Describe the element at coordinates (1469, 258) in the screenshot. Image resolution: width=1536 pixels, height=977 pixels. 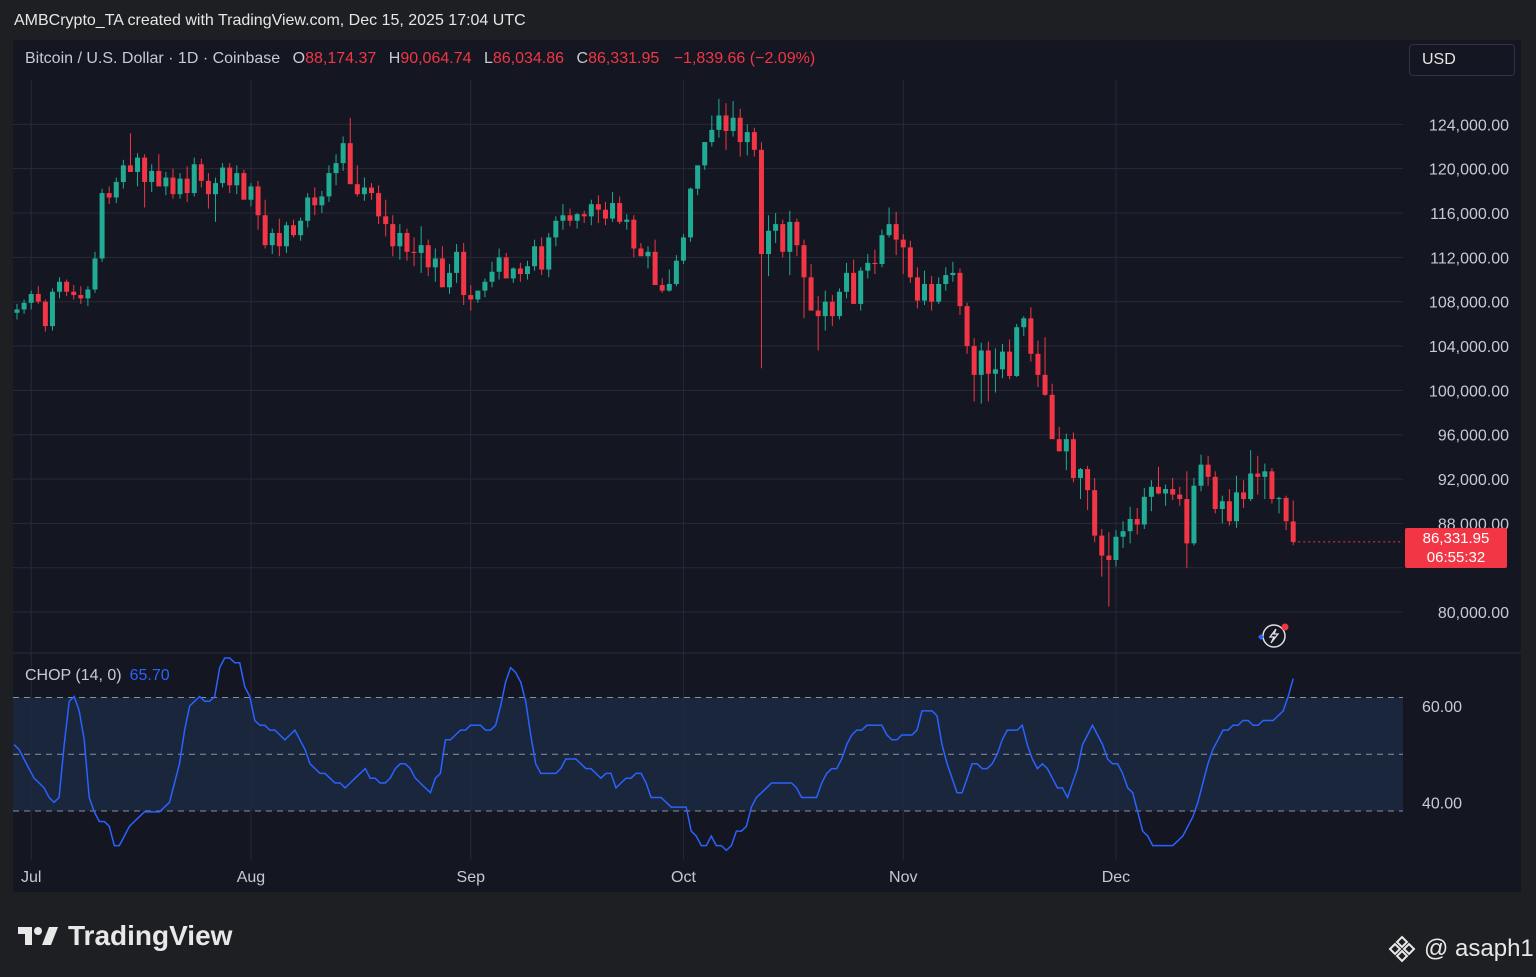
I see `price-tick-label: 112,000.00` at that location.